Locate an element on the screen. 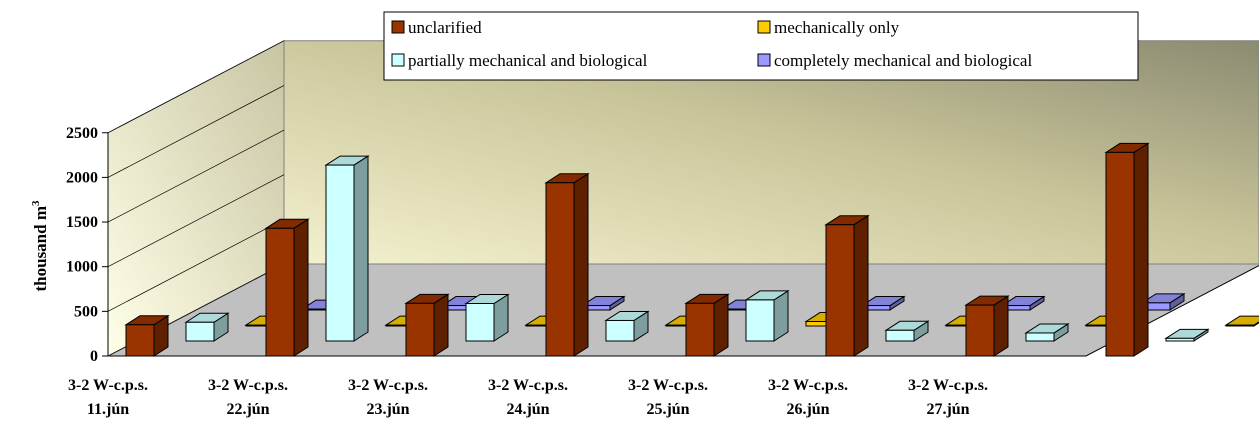 Image resolution: width=1259 pixels, height=425 pixels. y-tick-label: 2500 is located at coordinates (82, 133).